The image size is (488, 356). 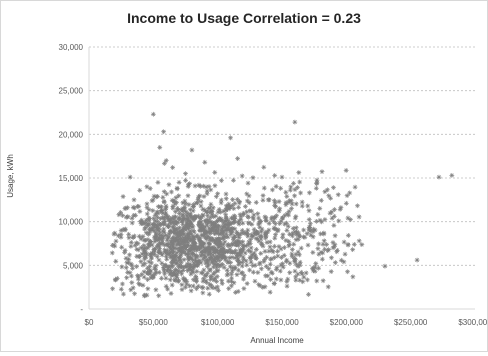 What do you see at coordinates (277, 340) in the screenshot?
I see `x-axis-label: Annual Income` at bounding box center [277, 340].